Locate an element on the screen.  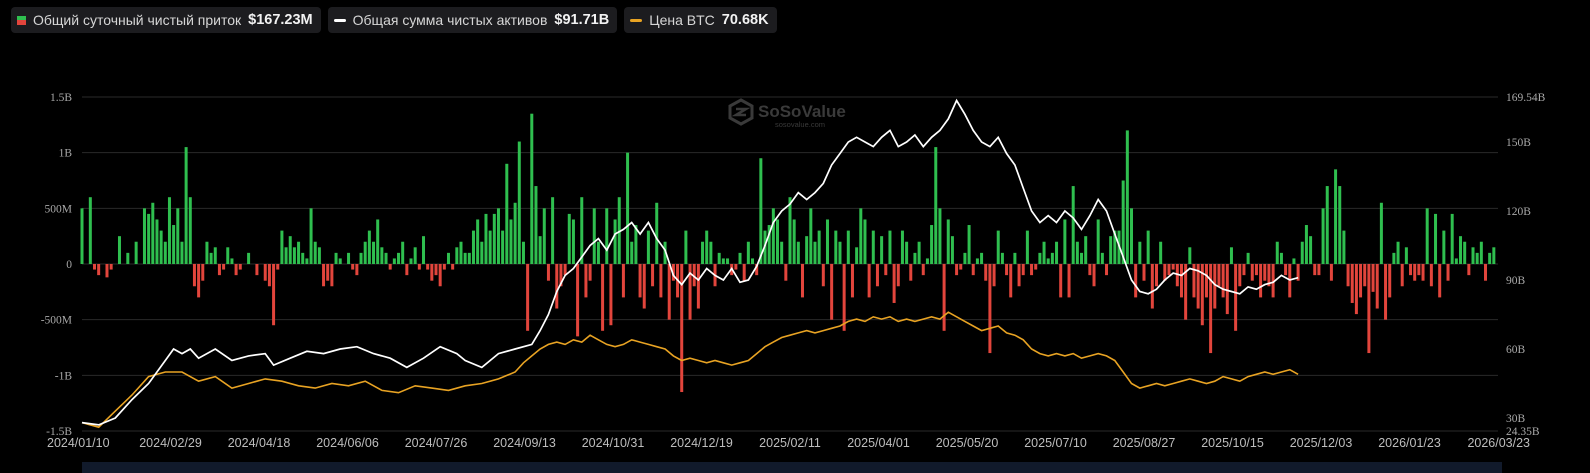
legend-item-btc-price: Цена BTC 70.68K is located at coordinates (700, 20).